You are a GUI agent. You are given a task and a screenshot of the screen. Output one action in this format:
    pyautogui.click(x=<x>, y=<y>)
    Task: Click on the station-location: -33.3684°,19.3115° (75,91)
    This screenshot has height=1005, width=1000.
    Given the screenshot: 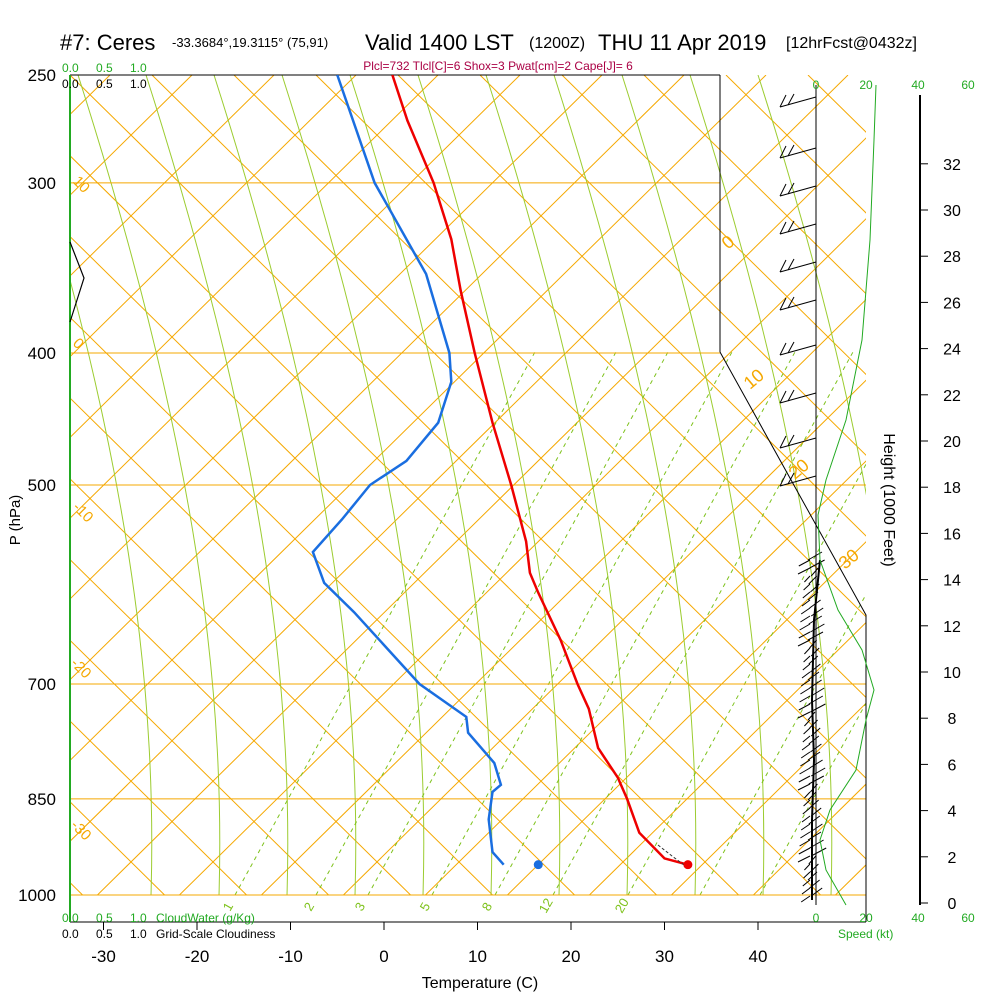 What is the action you would take?
    pyautogui.click(x=250, y=42)
    